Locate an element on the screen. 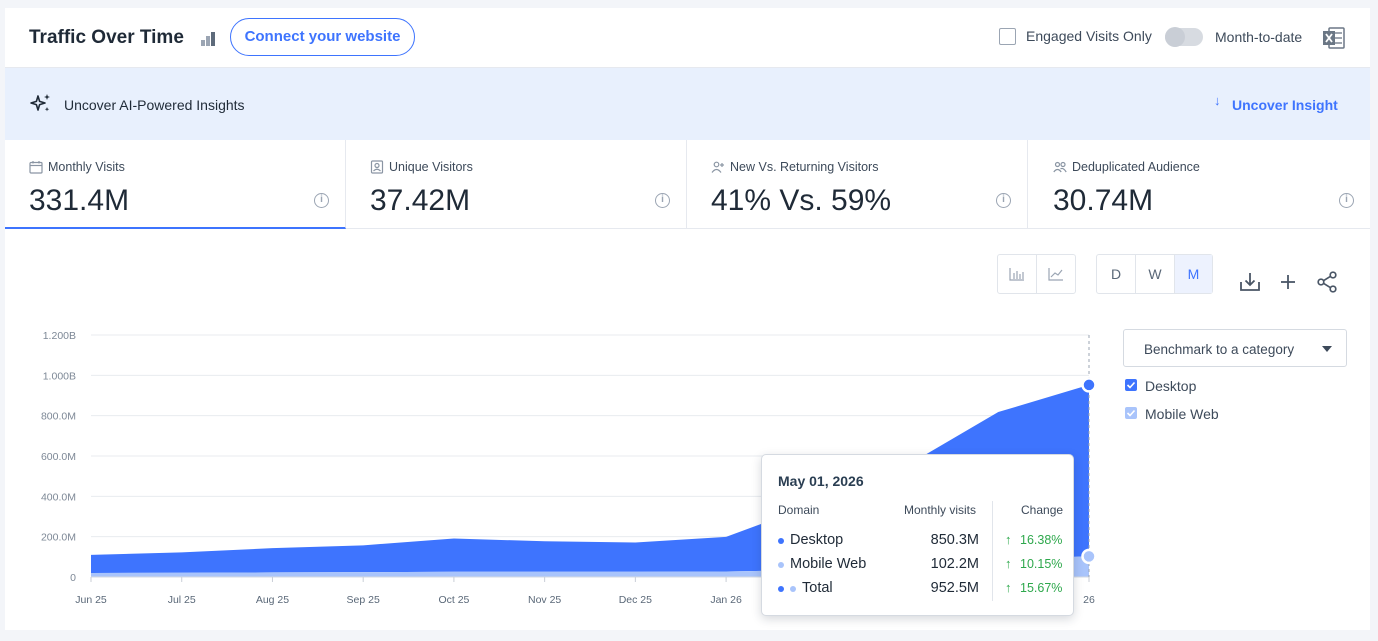 The width and height of the screenshot is (1378, 641). x-tick-label: Sep 25 is located at coordinates (363, 600).